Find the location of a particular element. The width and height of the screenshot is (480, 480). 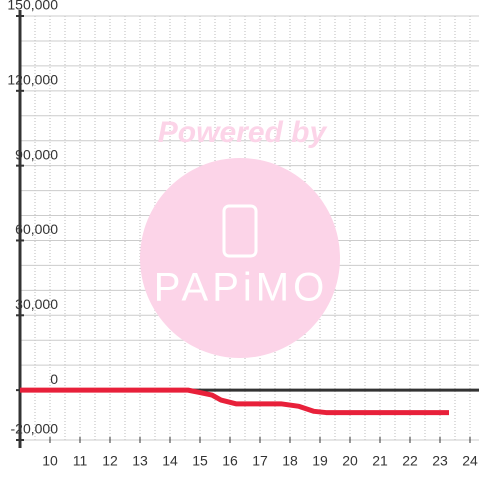

x-tick-label: 24 is located at coordinates (470, 461).